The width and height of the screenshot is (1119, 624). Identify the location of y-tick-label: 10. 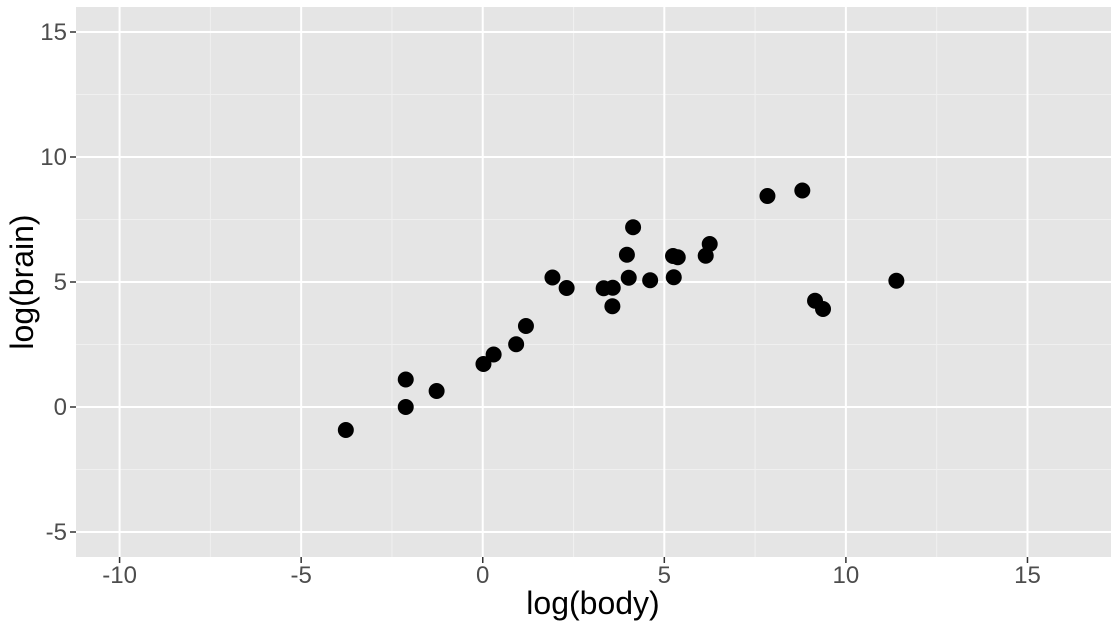
(53, 157).